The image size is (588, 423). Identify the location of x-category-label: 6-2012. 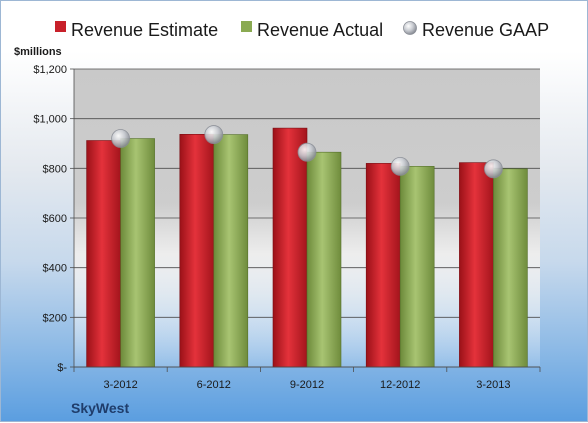
(214, 385).